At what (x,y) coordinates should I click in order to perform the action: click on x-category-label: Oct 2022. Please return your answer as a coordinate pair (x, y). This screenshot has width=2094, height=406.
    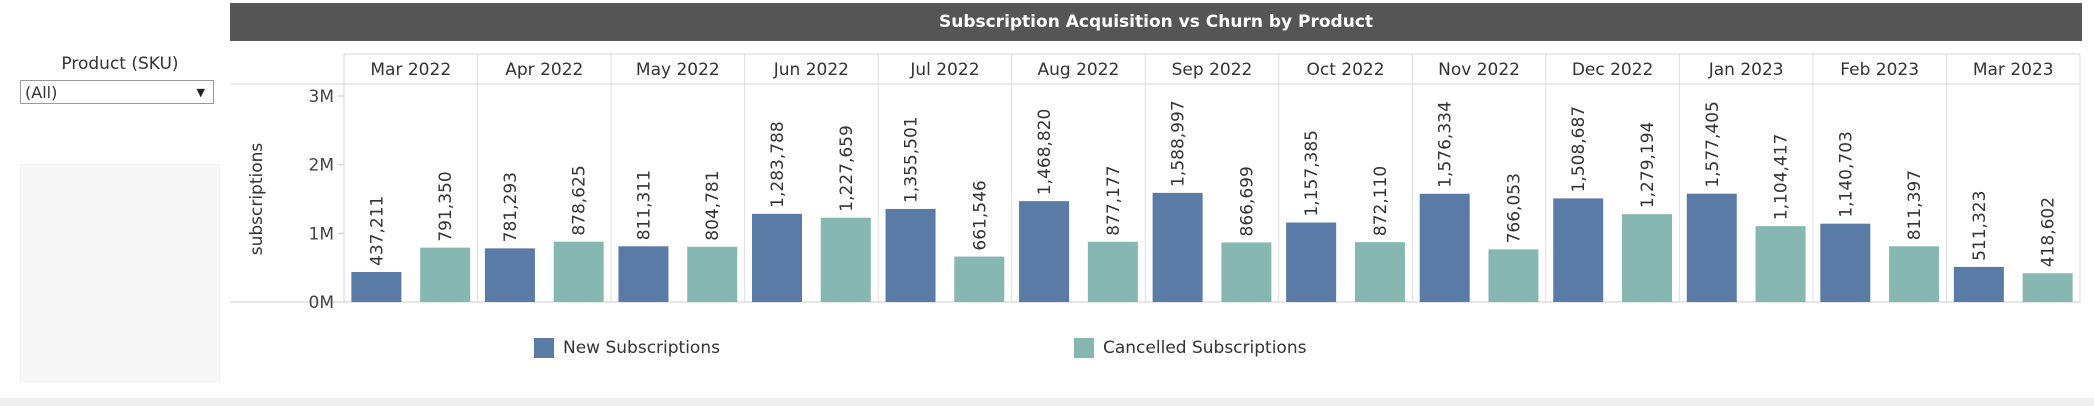
    Looking at the image, I should click on (1346, 70).